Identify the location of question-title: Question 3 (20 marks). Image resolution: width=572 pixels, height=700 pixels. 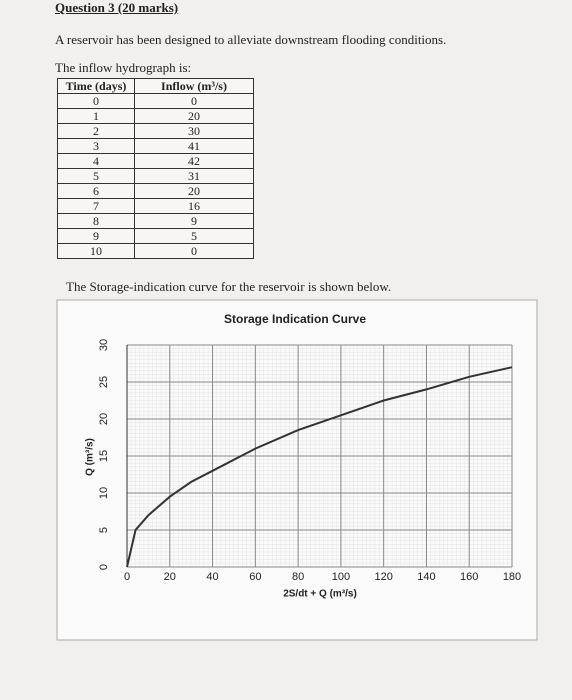
(117, 7).